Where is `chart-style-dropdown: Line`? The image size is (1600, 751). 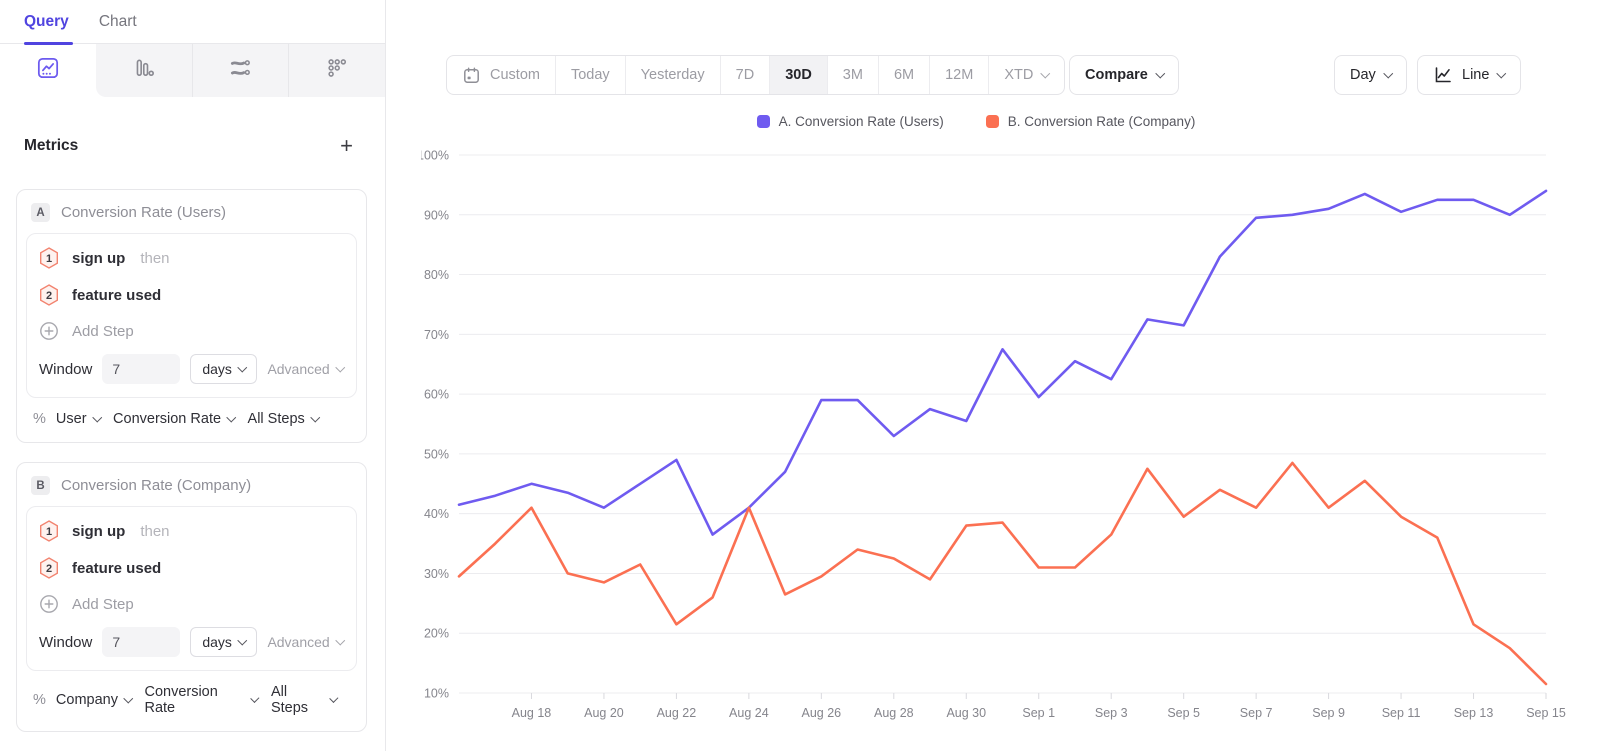
chart-style-dropdown: Line is located at coordinates (1469, 75).